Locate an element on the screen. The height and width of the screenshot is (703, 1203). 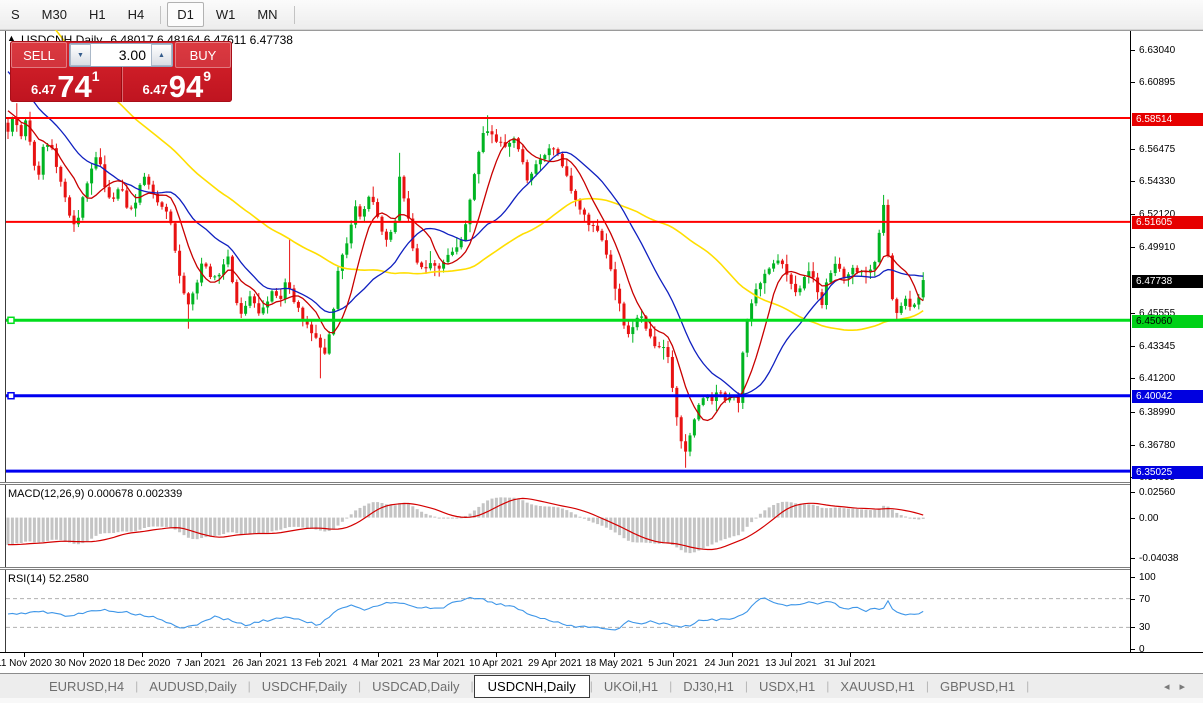
date-label: 24 Jun 2021 is located at coordinates (732, 663).